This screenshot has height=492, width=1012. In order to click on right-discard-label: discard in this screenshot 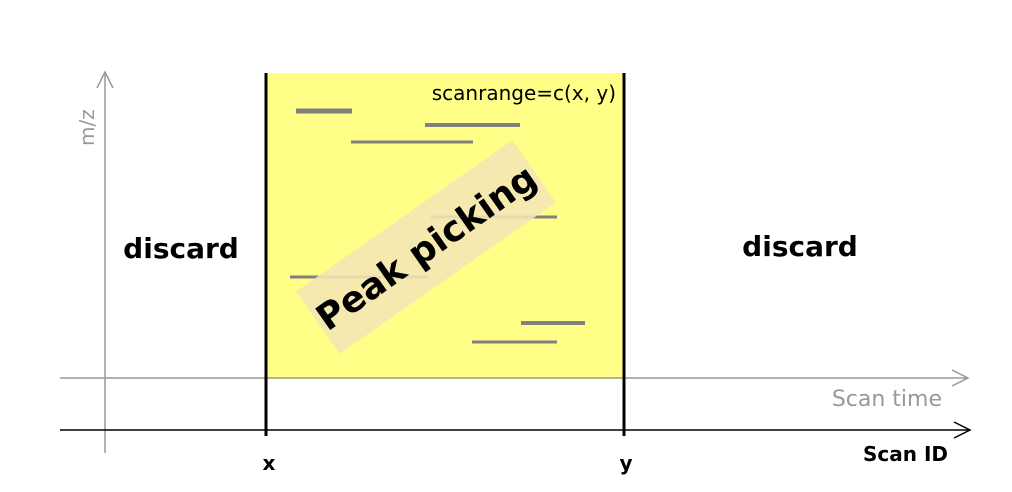, I will do `click(800, 246)`.